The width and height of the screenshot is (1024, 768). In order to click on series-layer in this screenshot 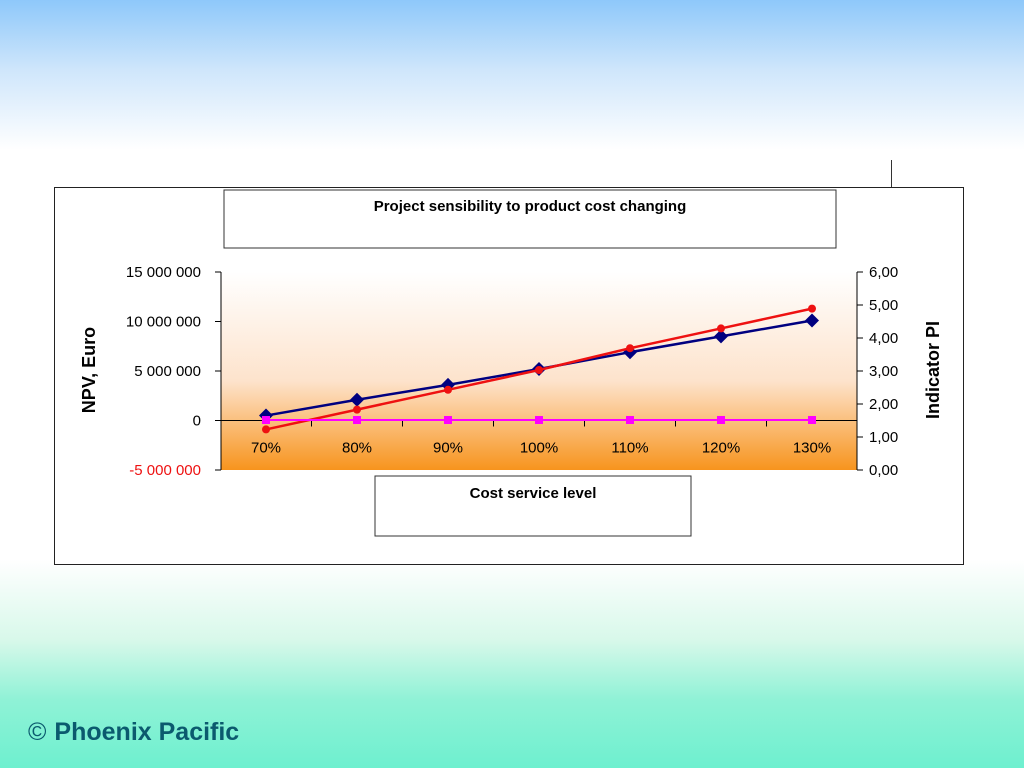, I will do `click(539, 369)`.